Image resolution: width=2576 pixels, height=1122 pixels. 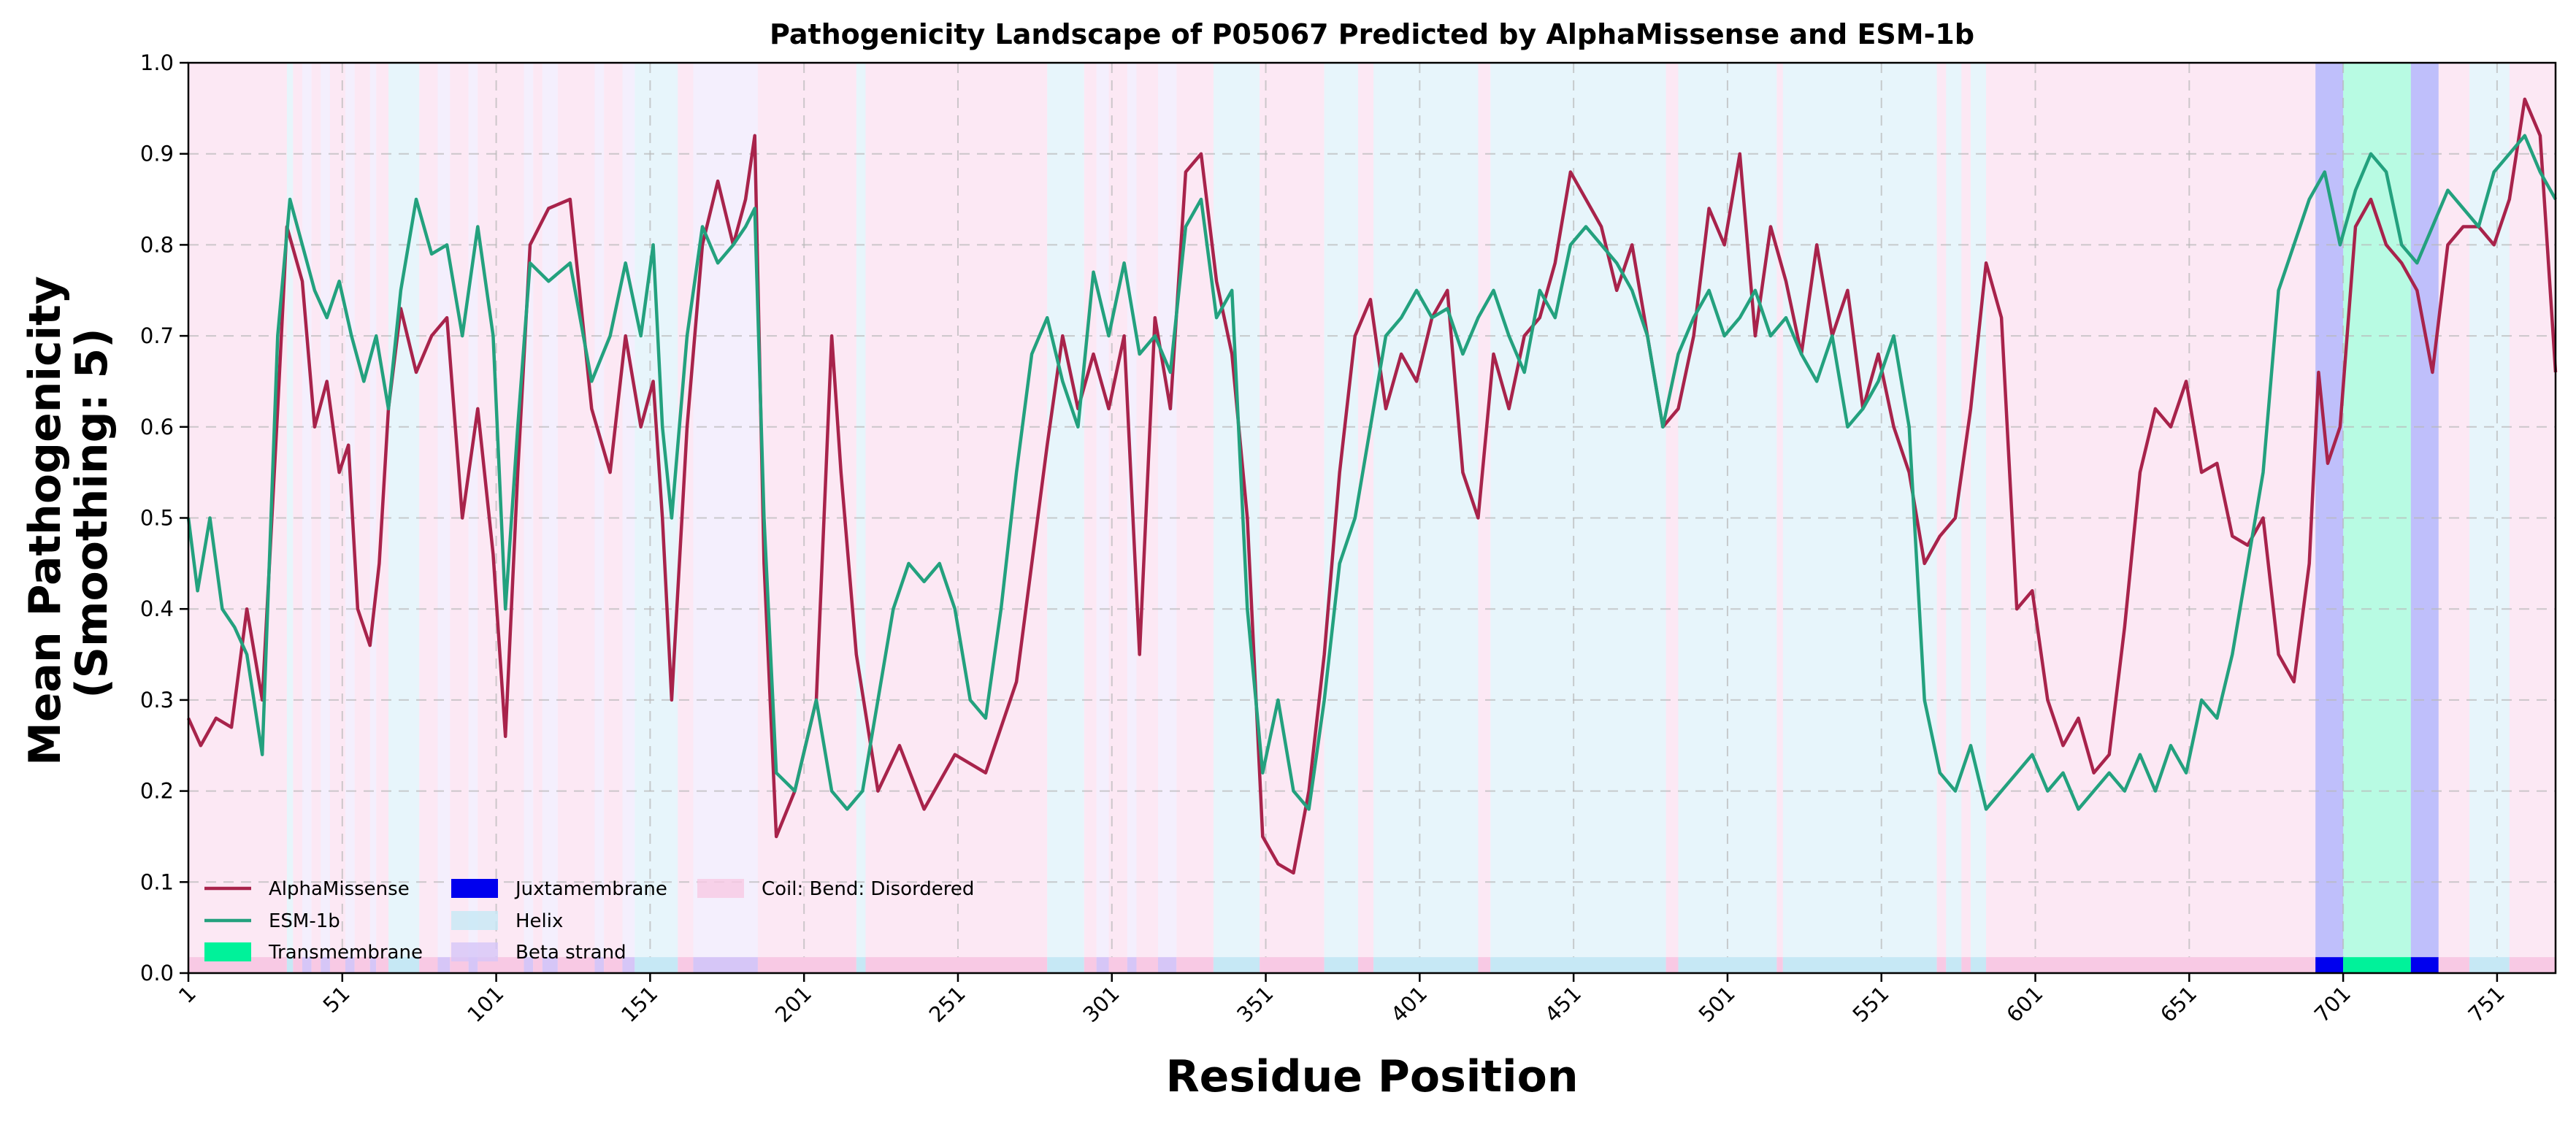 I want to click on legend-label: Helix, so click(x=539, y=921).